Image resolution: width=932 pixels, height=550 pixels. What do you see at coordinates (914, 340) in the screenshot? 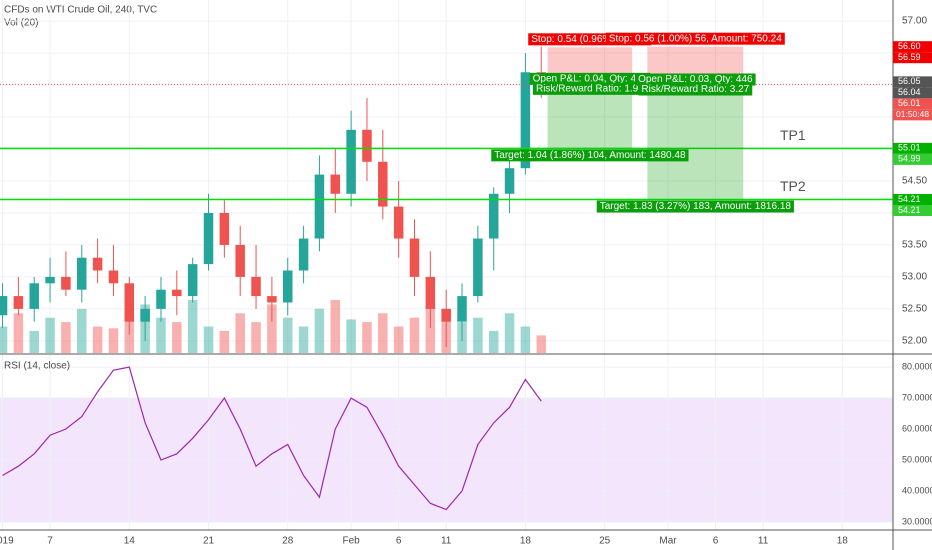
I see `y-tick-label: 52.00` at bounding box center [914, 340].